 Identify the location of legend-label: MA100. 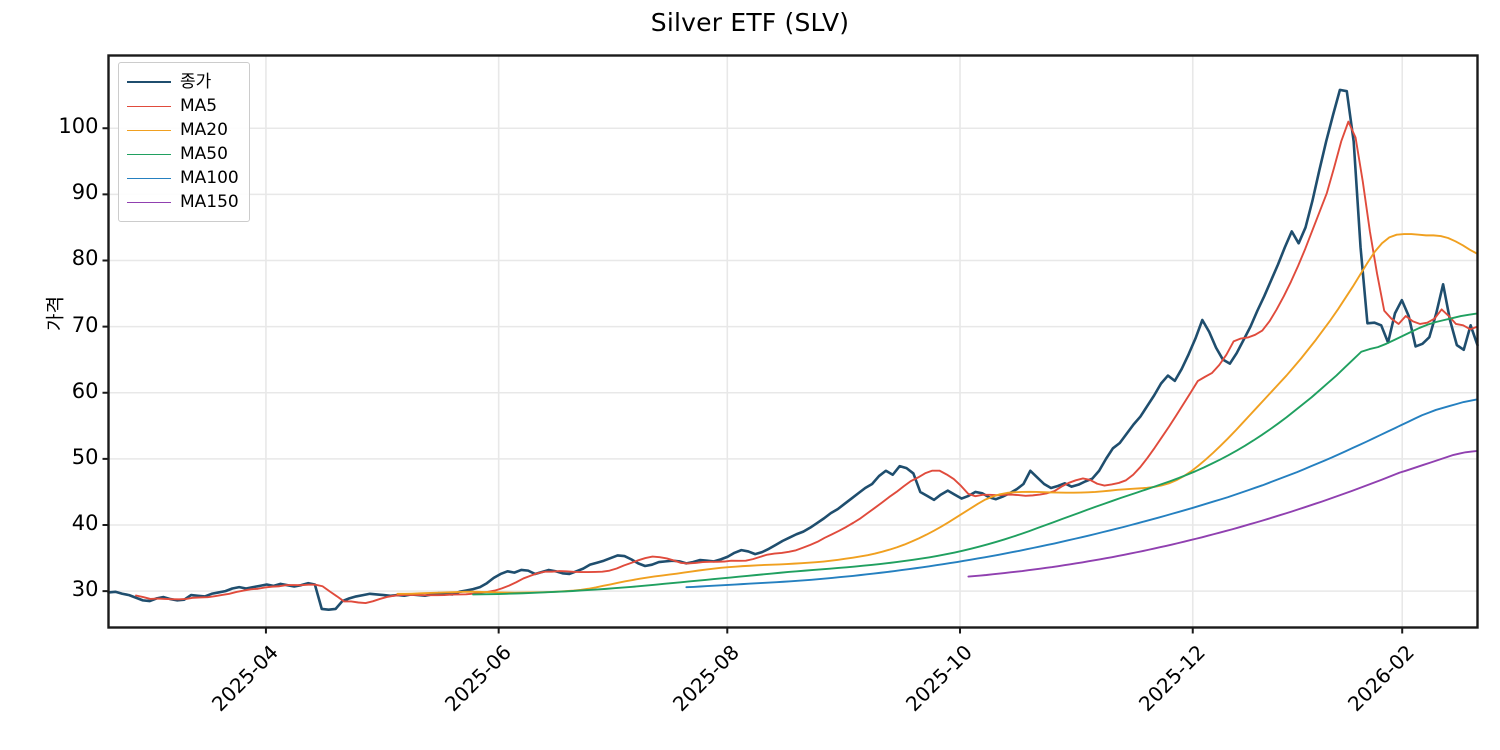
(209, 177).